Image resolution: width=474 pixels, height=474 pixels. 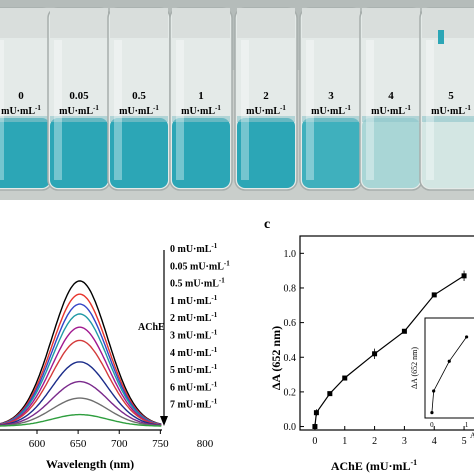 What do you see at coordinates (276, 358) in the screenshot?
I see `calib-y-label: ΔA (652 nm)` at bounding box center [276, 358].